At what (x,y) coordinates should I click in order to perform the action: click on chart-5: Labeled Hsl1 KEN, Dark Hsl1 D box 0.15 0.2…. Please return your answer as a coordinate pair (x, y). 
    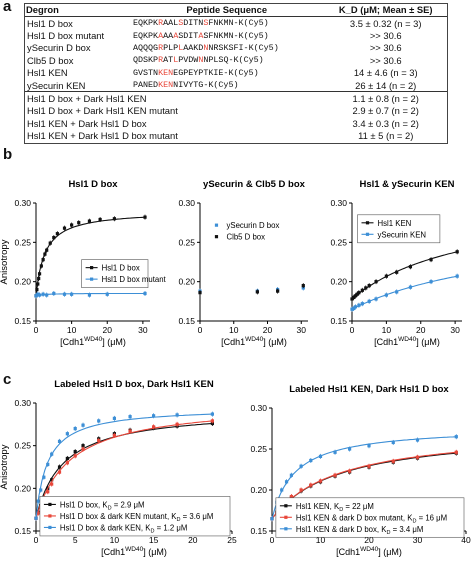
    Looking at the image, I should click on (360, 470).